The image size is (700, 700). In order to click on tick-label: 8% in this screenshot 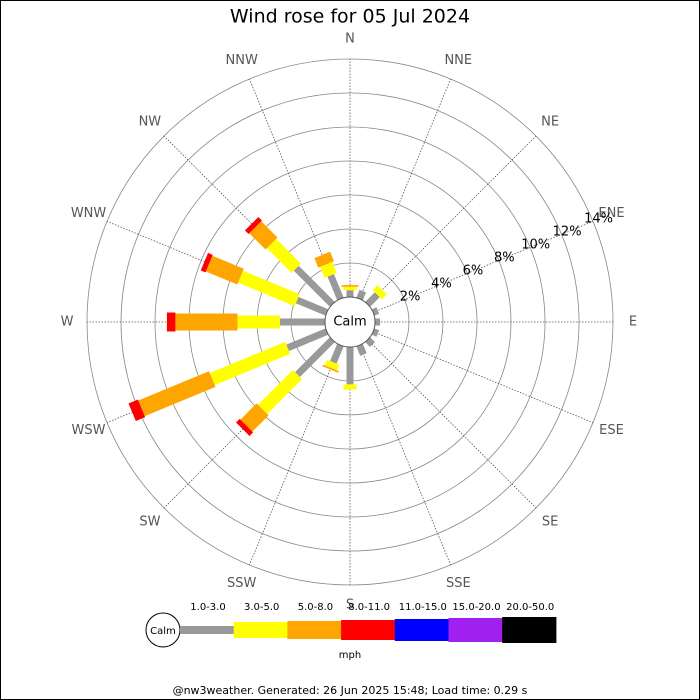, I will do `click(504, 258)`.